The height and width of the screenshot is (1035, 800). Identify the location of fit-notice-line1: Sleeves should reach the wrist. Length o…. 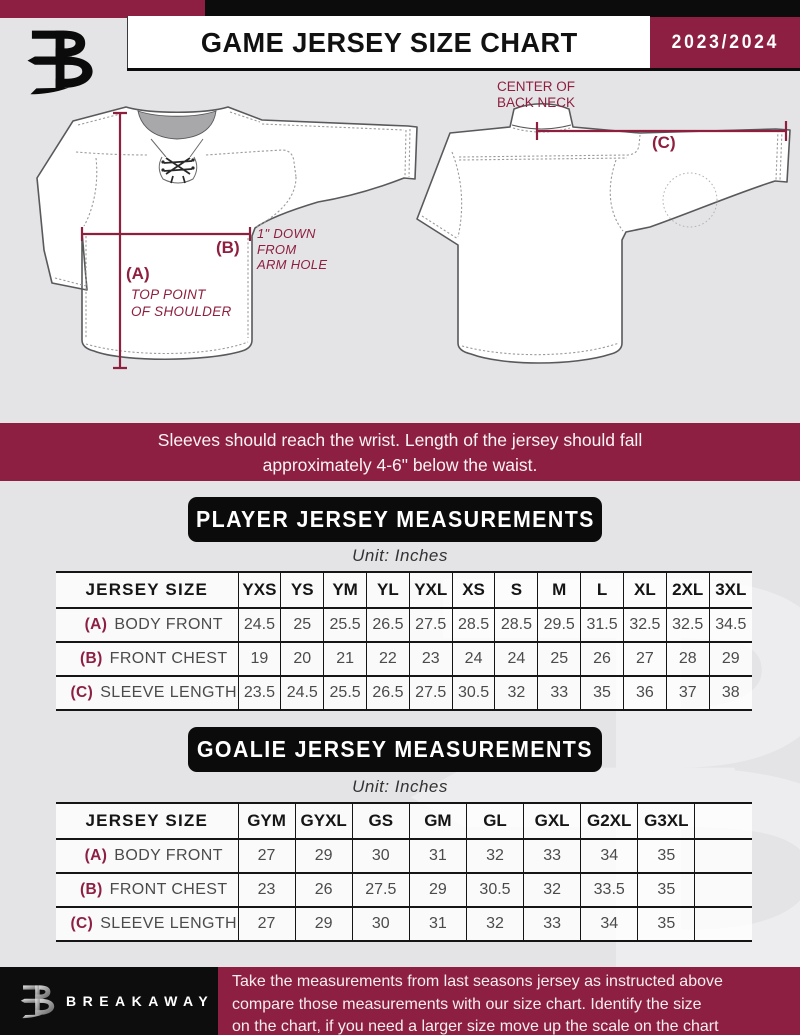
(400, 440).